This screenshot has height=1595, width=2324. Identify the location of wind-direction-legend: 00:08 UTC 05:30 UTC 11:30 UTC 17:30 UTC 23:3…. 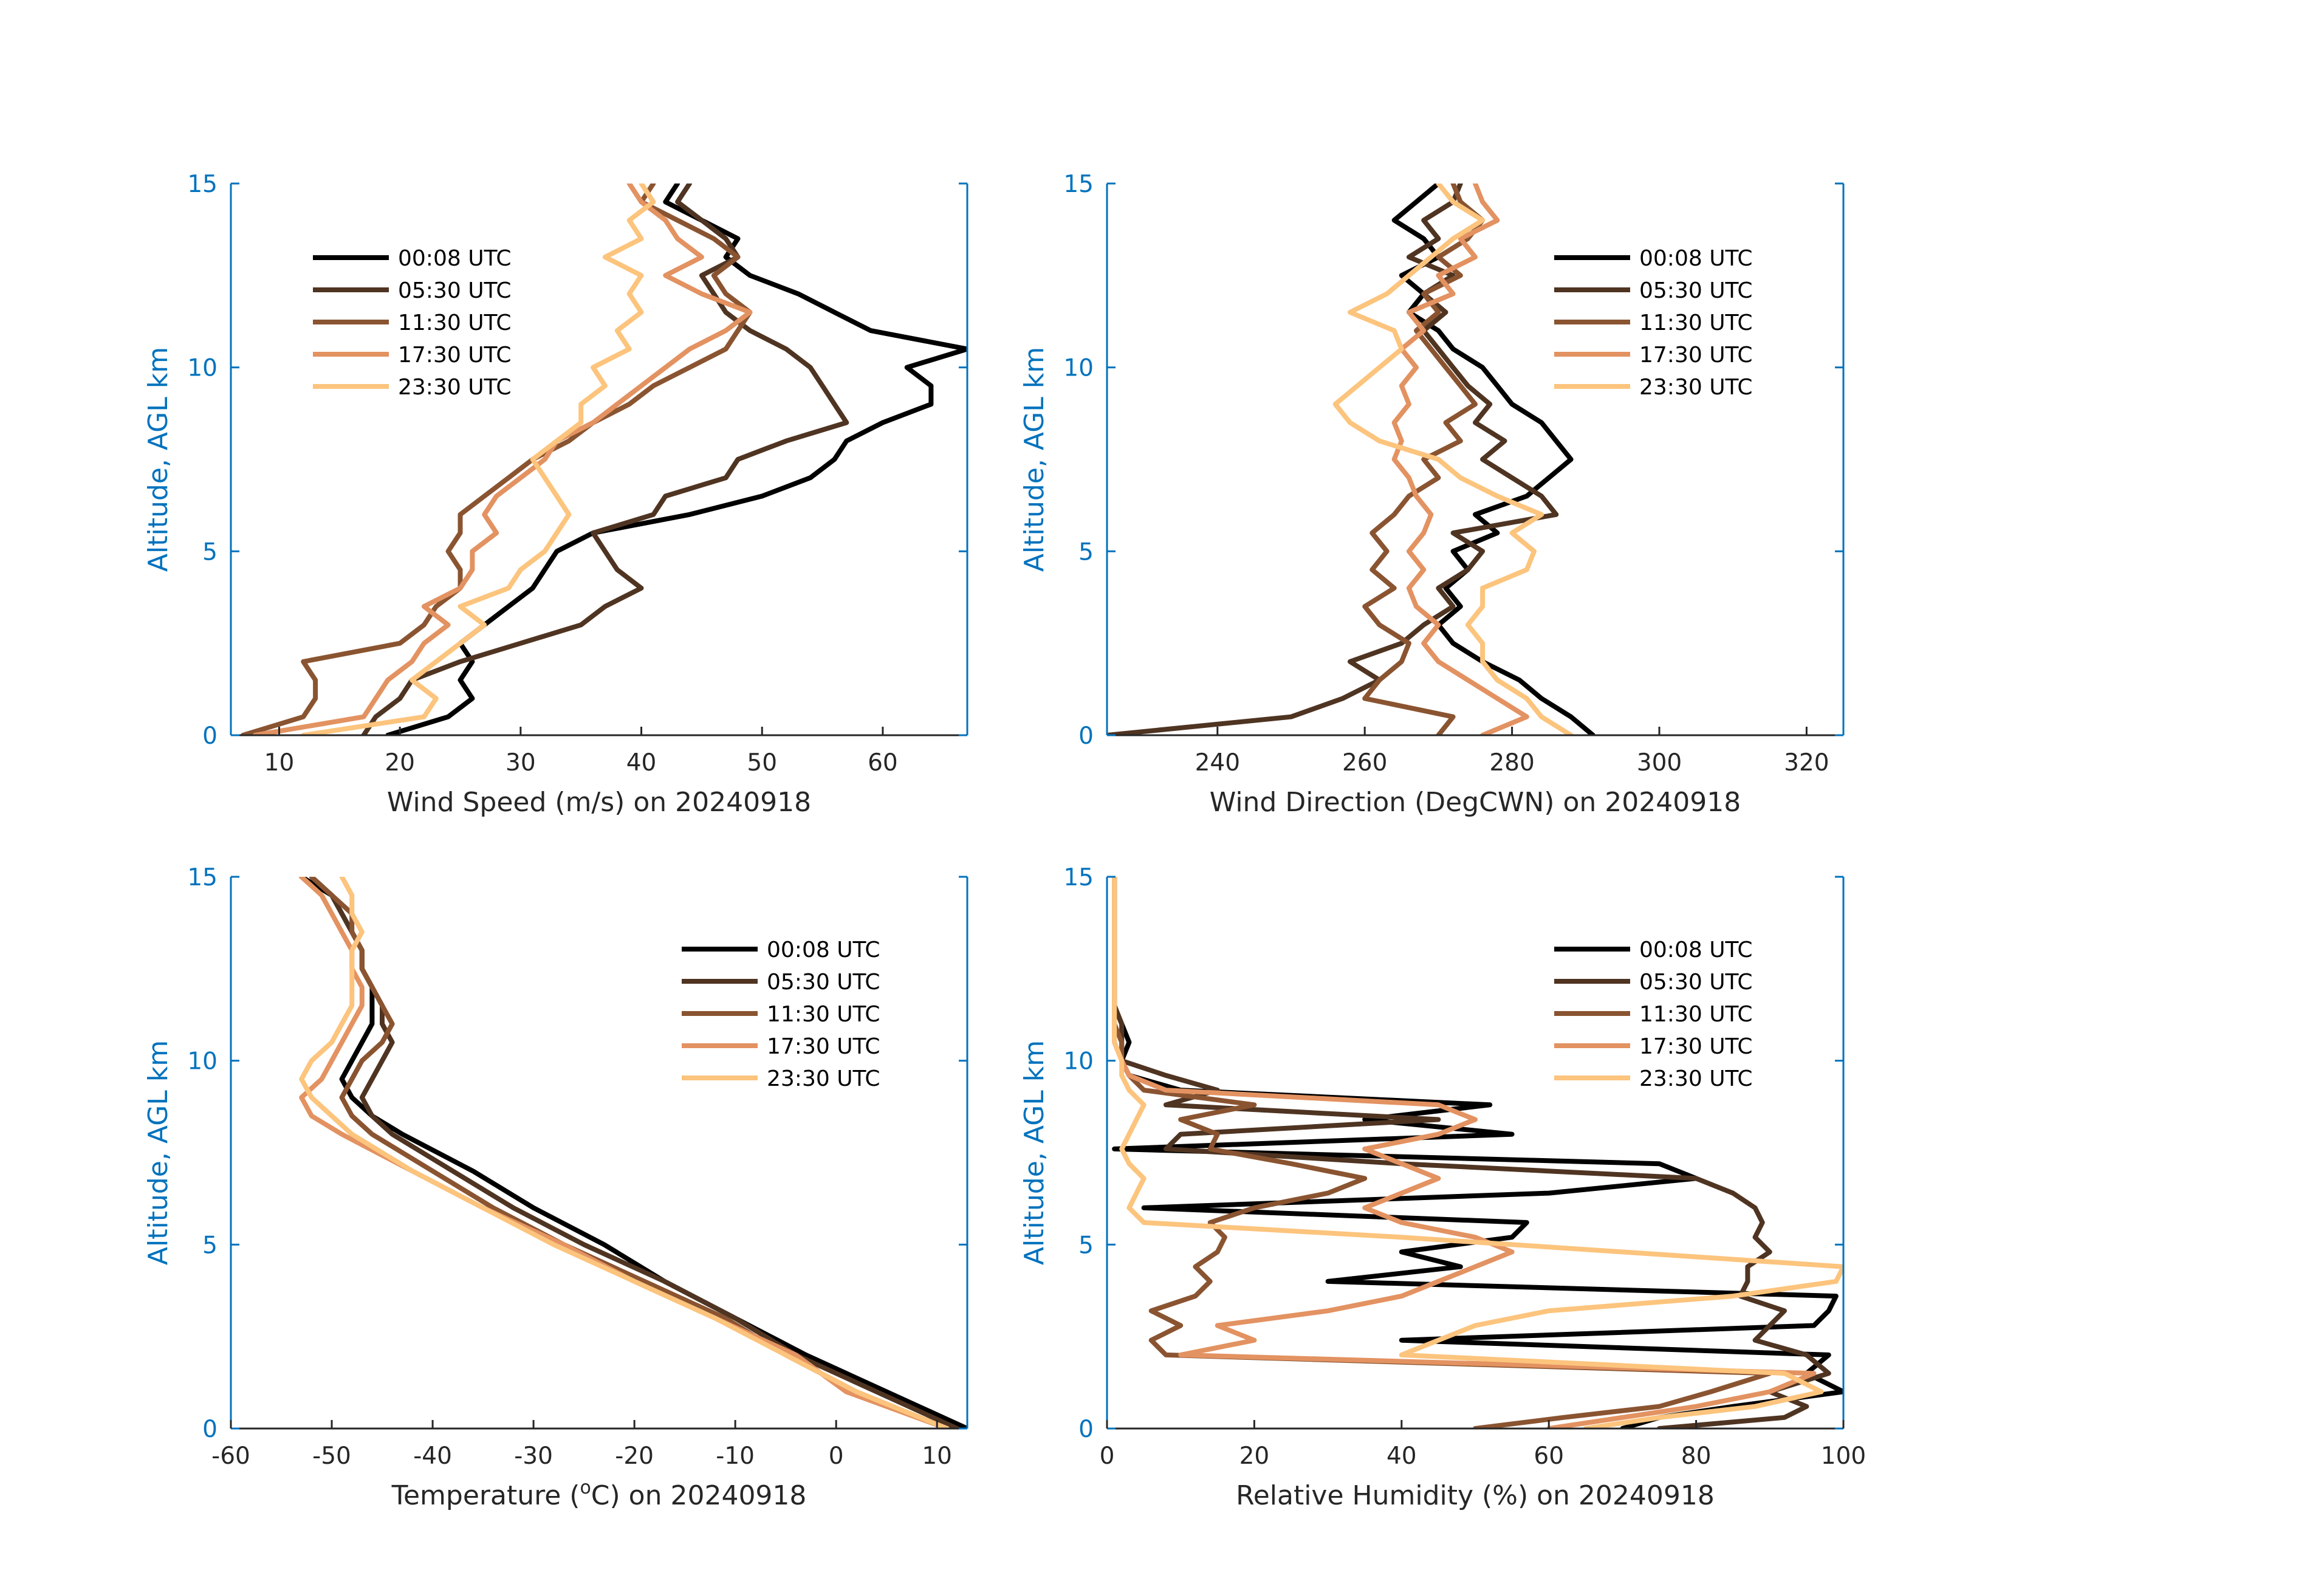
(1653, 323).